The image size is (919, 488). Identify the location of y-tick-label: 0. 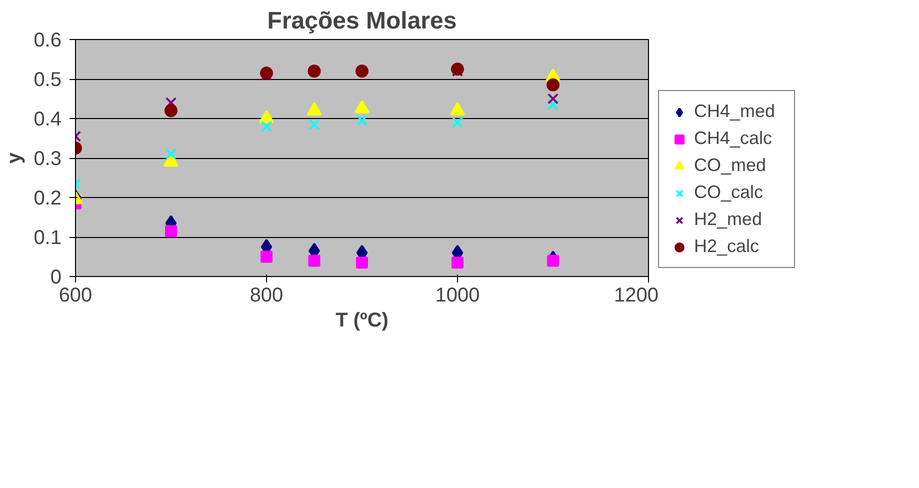
(56, 277).